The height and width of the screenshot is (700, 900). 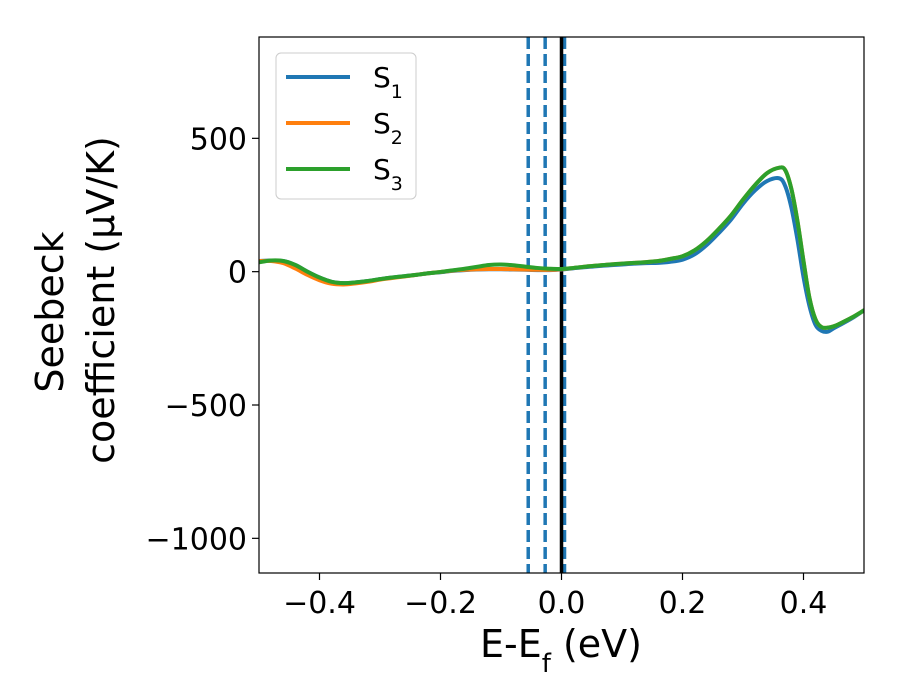 What do you see at coordinates (388, 82) in the screenshot?
I see `legend-label-s1: S1` at bounding box center [388, 82].